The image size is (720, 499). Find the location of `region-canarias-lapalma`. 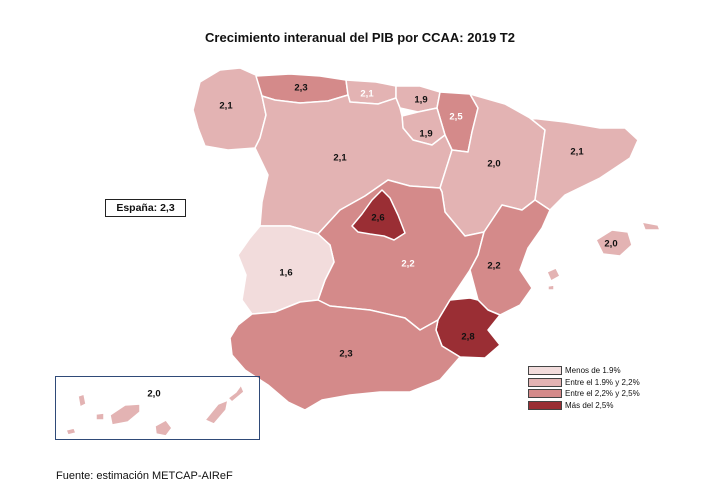

region-canarias-lapalma is located at coordinates (82, 400).